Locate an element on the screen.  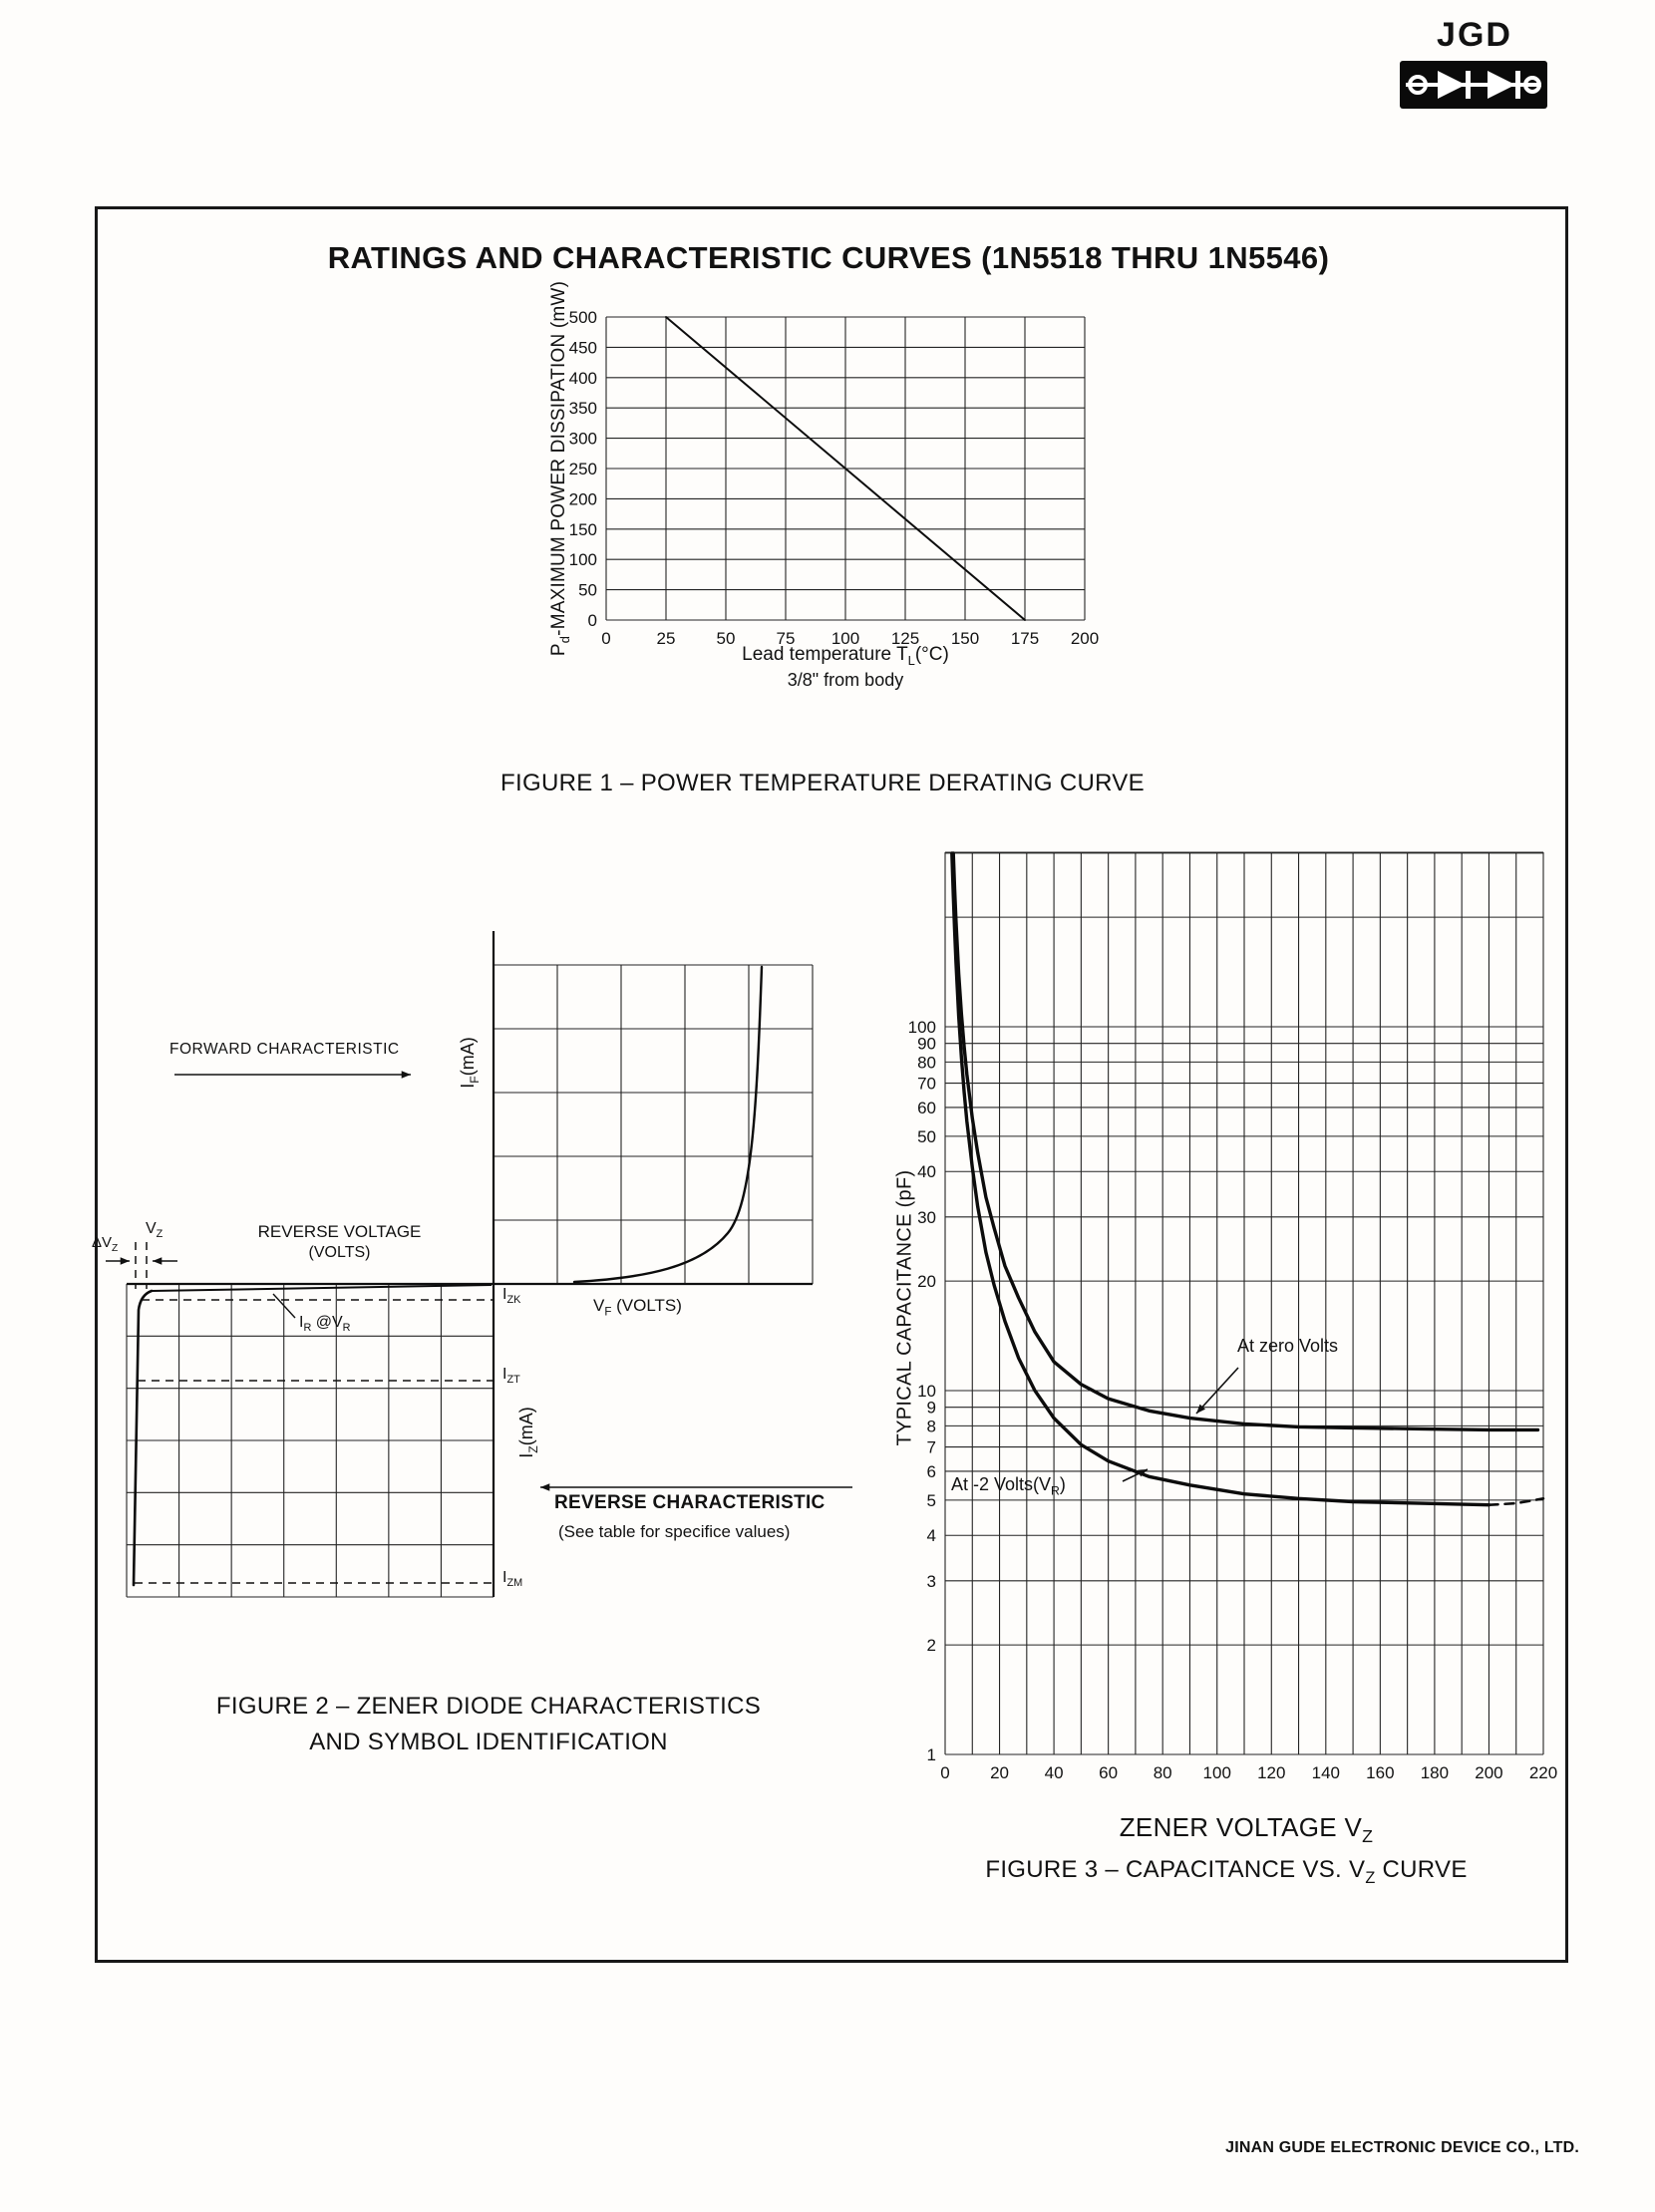
svg-text: 7 is located at coordinates (932, 1447).